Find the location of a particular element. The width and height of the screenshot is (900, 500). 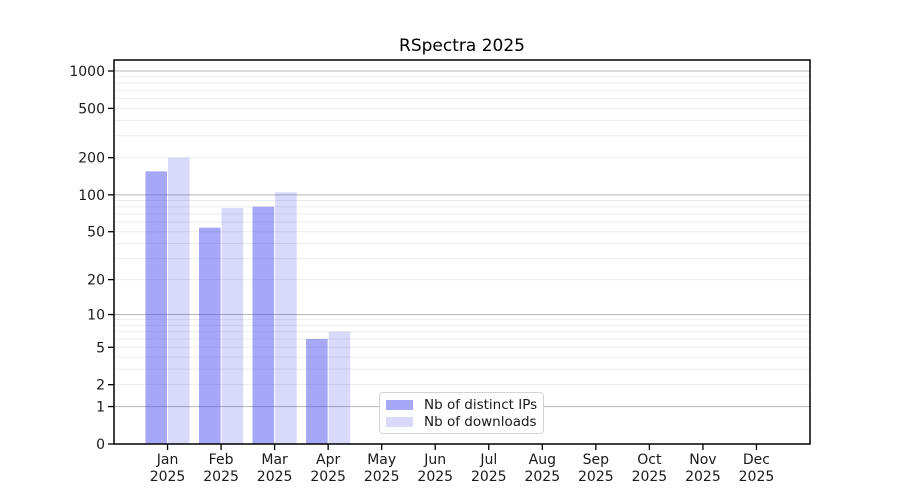

bar-feb-downloads is located at coordinates (232, 326).